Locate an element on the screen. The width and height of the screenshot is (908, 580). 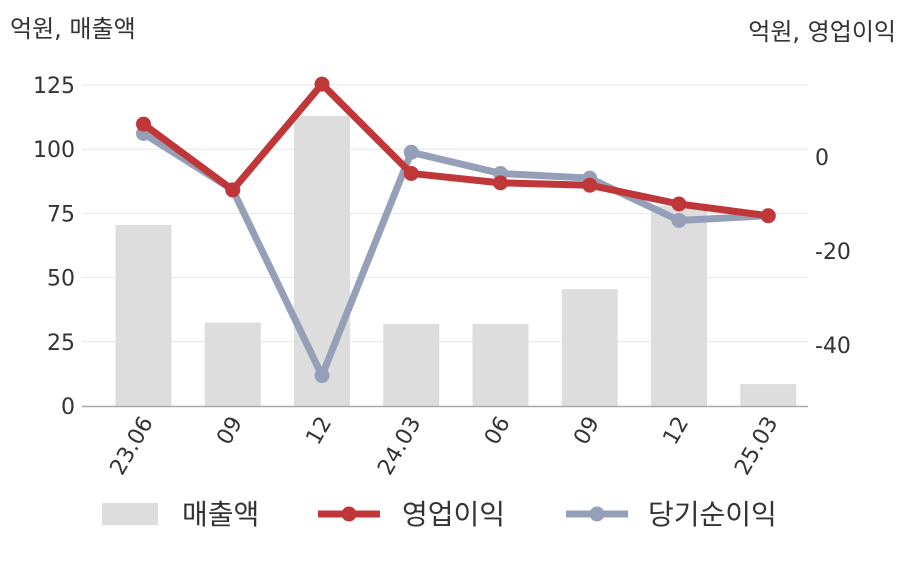
right-axis-unit: 억원, 영업이익 is located at coordinates (822, 32).